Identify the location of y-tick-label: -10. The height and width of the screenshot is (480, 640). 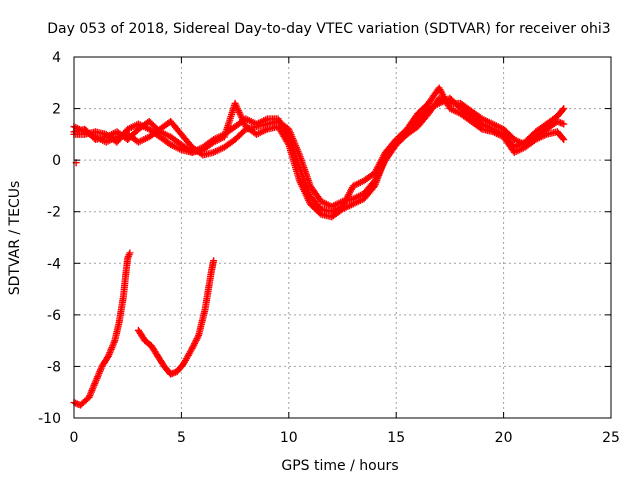
(49, 419).